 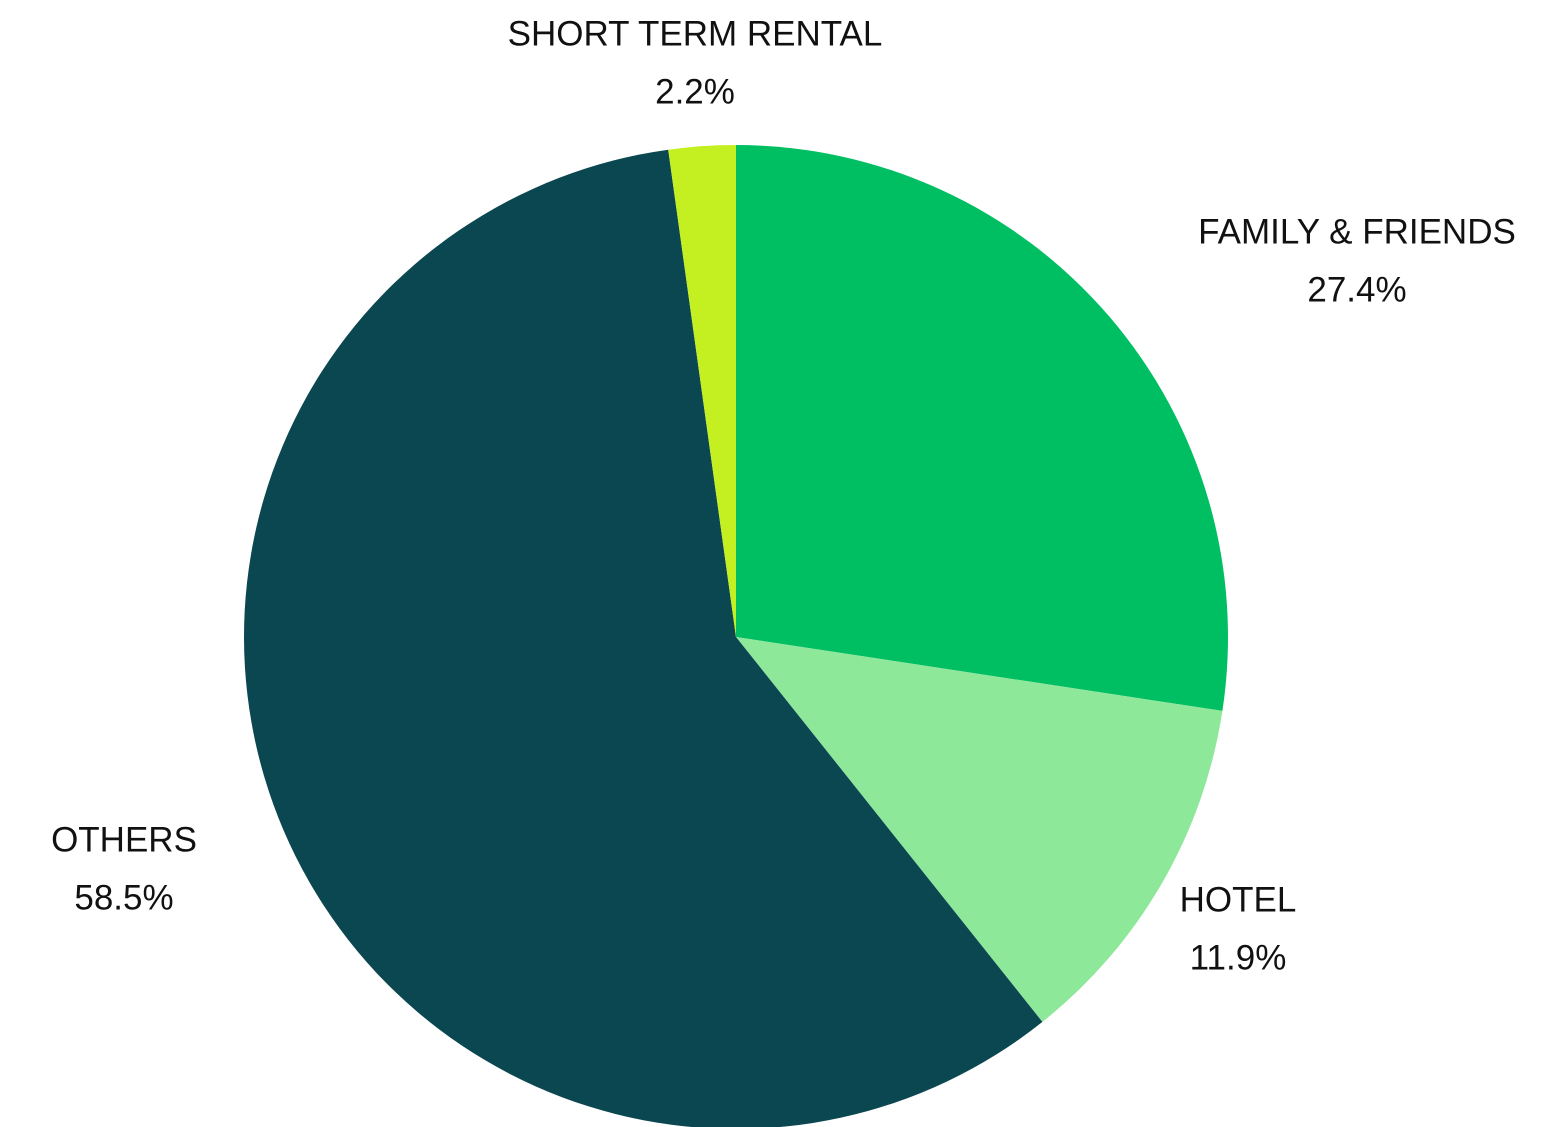 I want to click on slice-value-label: 2.2%, so click(x=695, y=91).